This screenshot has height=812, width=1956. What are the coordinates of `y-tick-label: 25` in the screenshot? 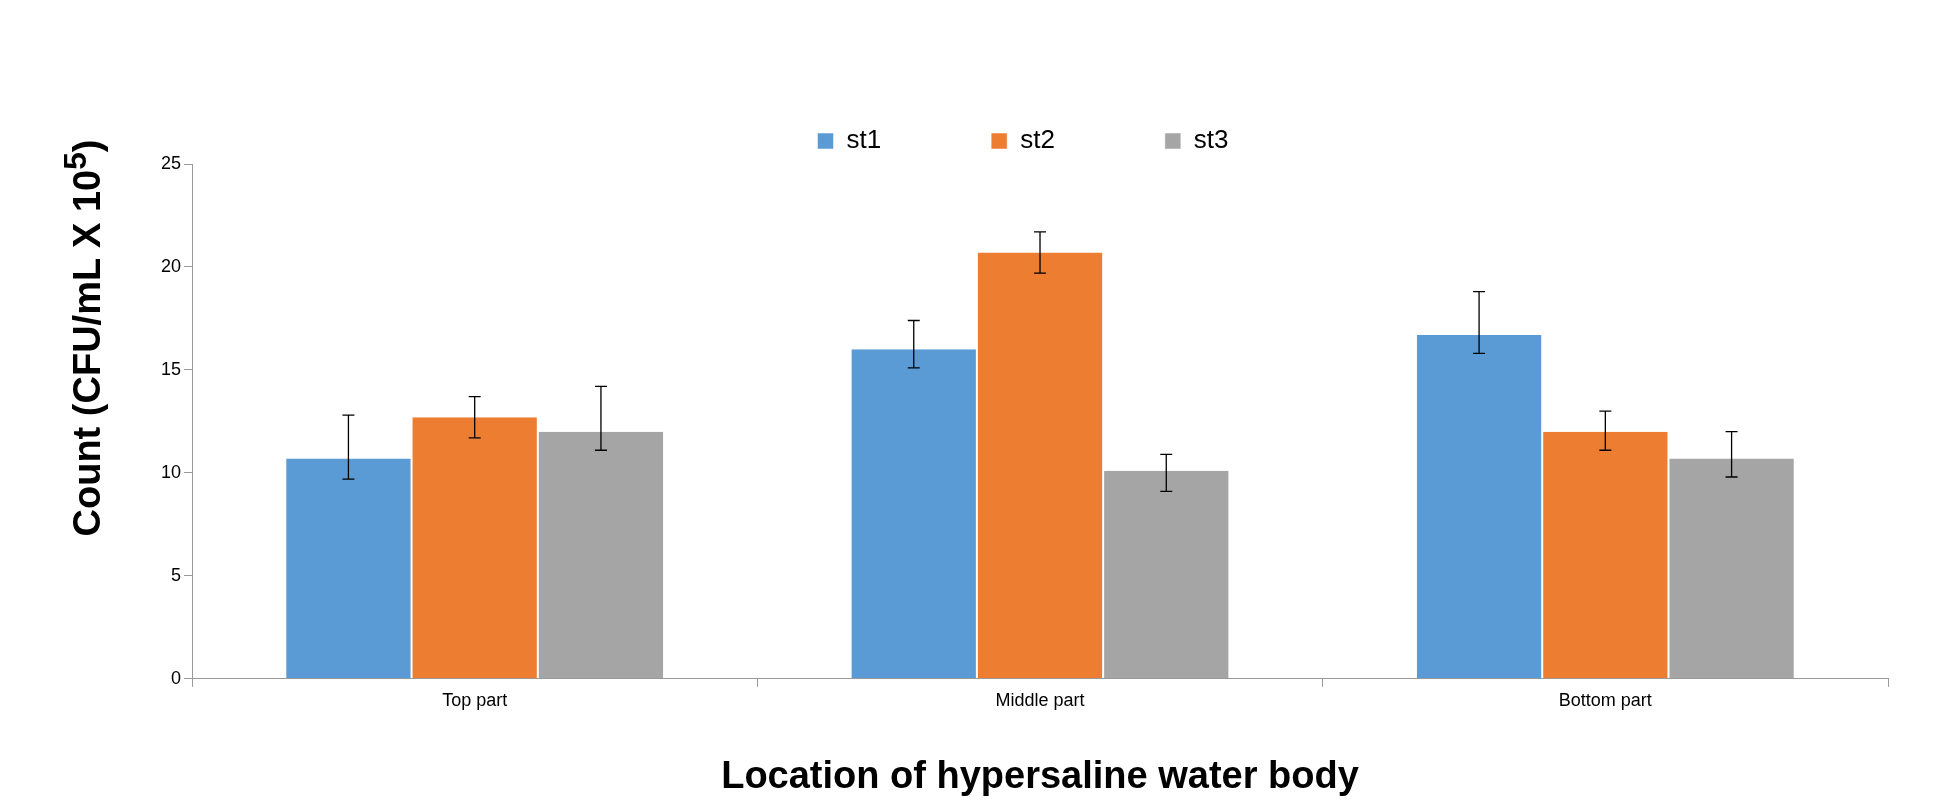 It's located at (171, 162).